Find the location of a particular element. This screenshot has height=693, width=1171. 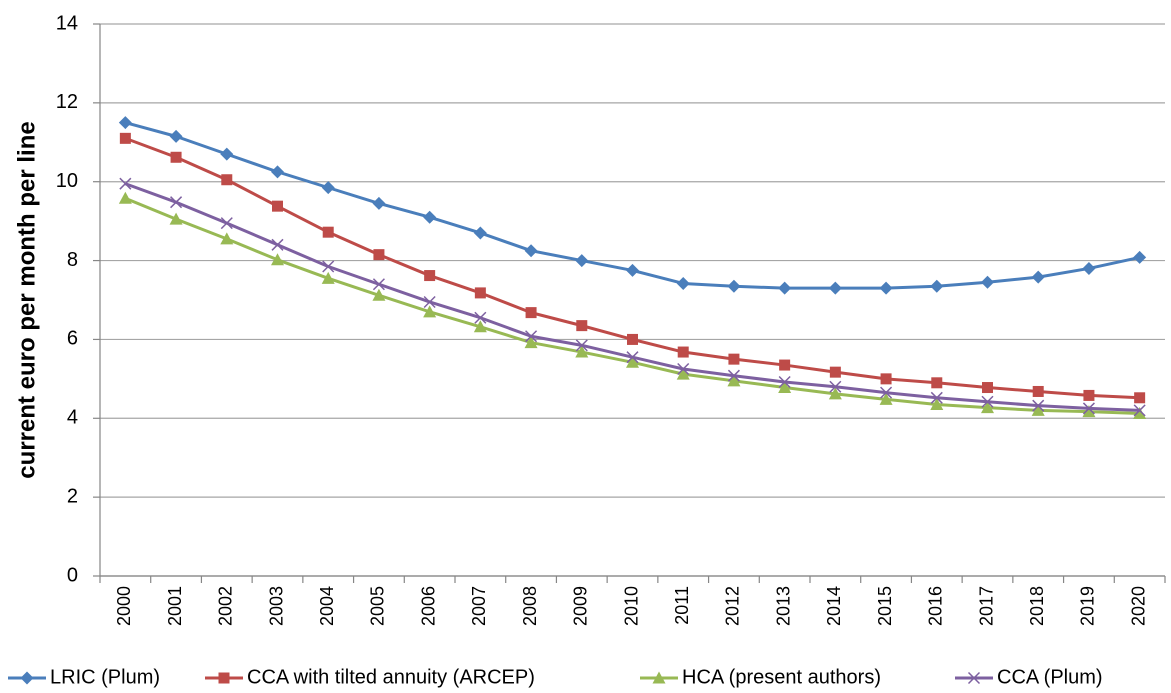

y-tick-label: 0 is located at coordinates (72, 575).